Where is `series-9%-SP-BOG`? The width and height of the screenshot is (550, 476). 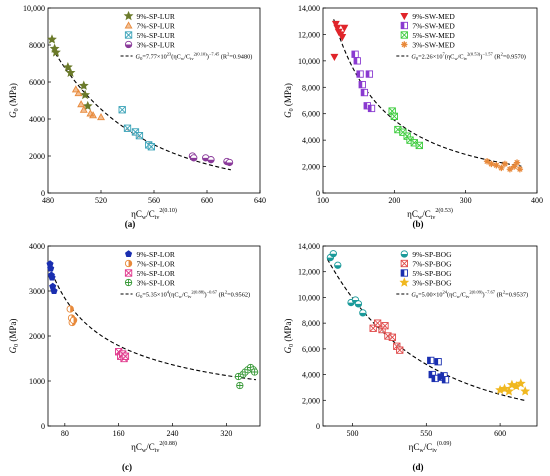 series-9%-SP-BOG is located at coordinates (346, 283).